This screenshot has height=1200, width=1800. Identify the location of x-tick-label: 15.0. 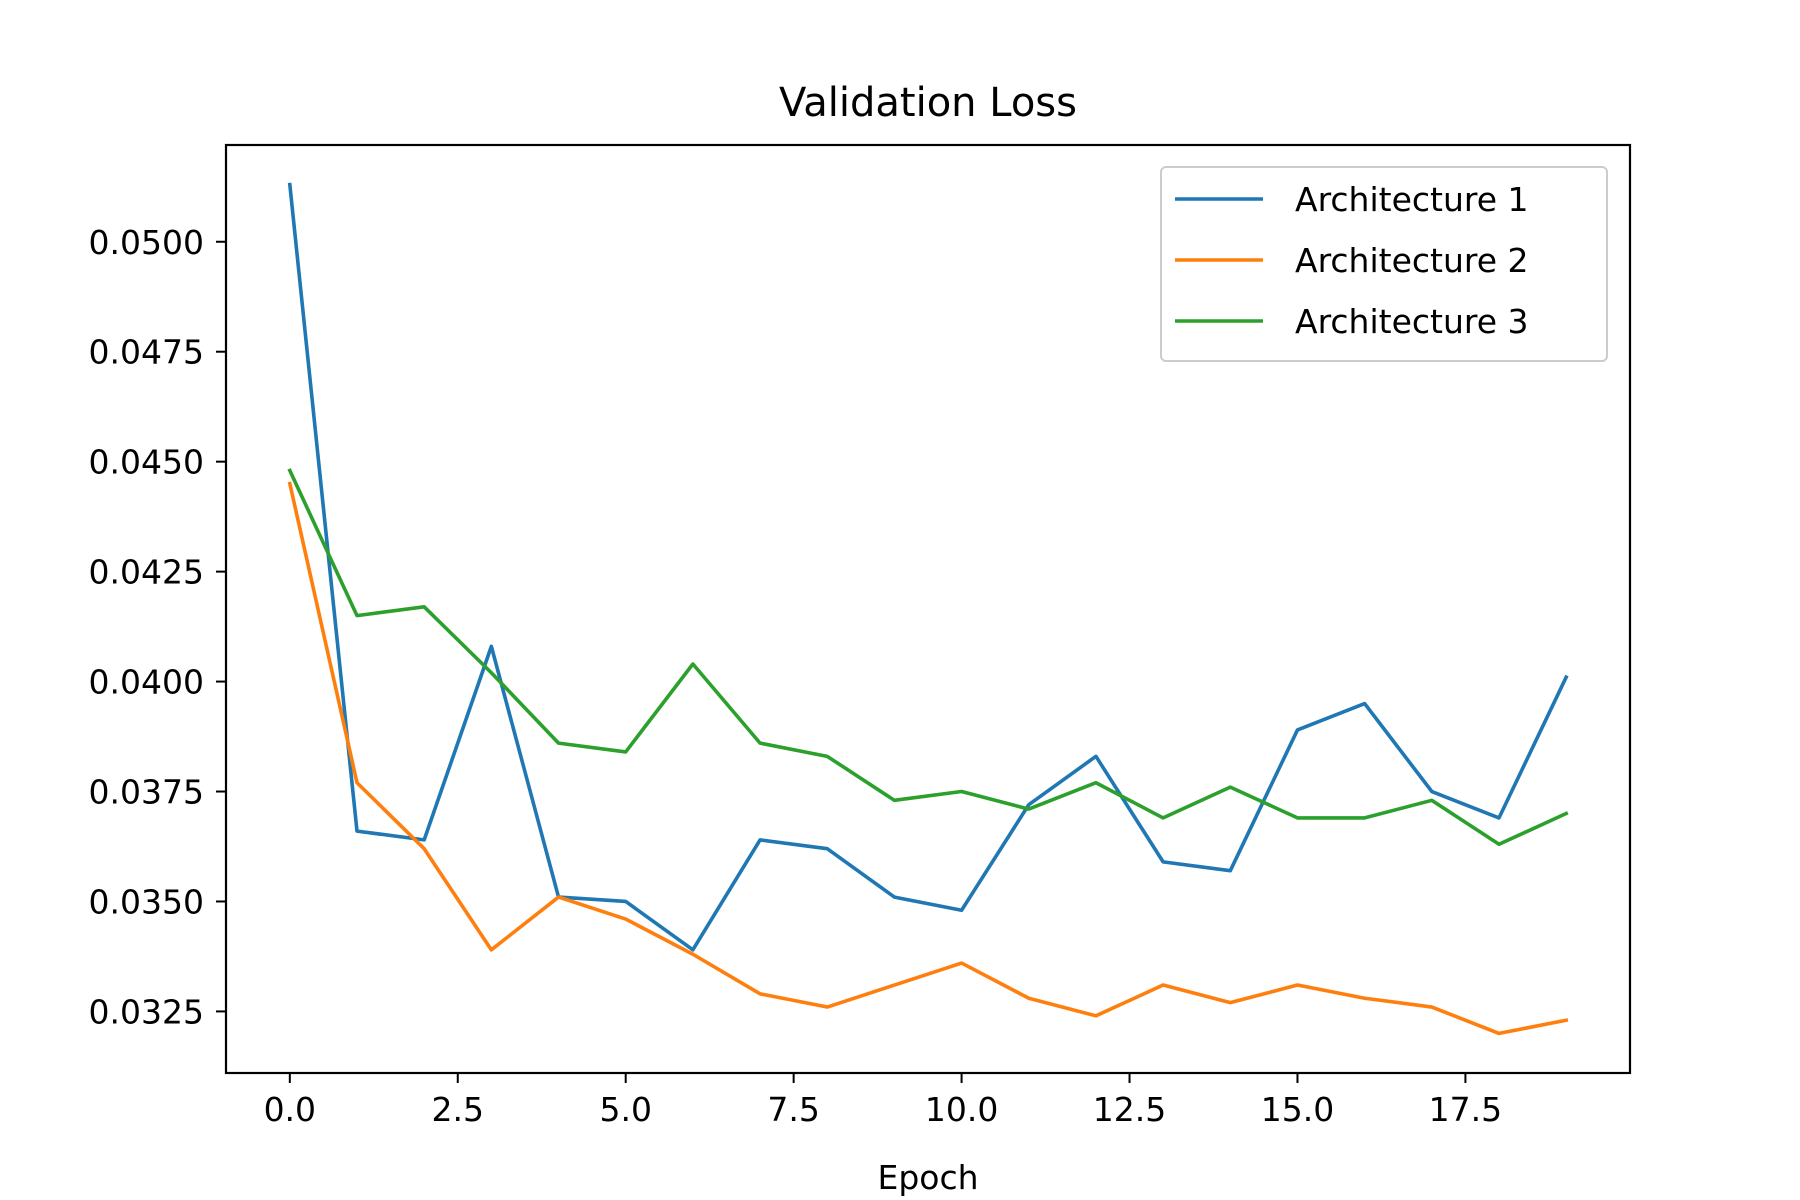
(1297, 1109).